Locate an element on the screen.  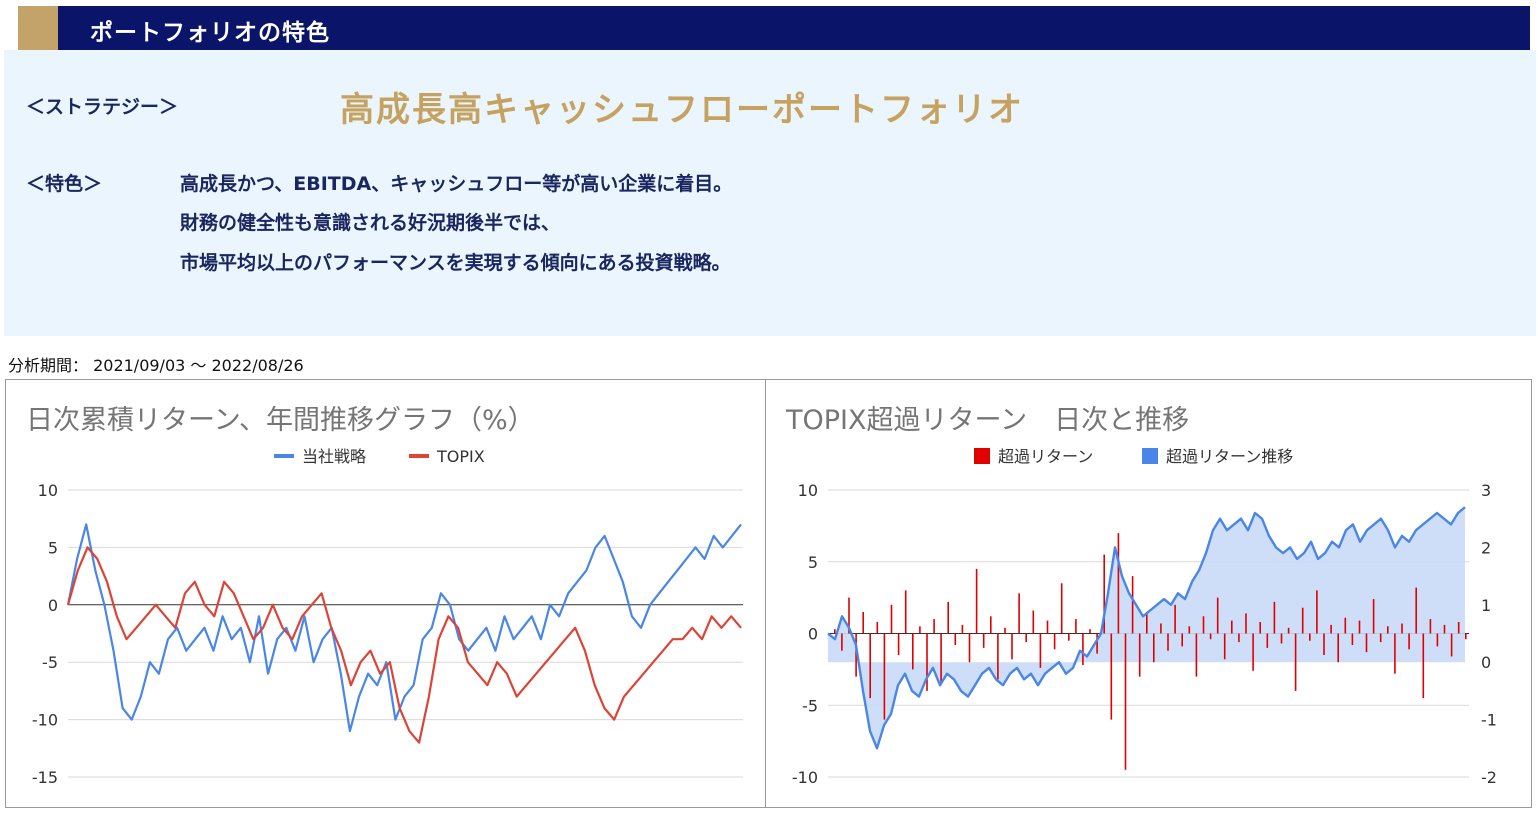
feature-line-3: 市場平均以上のパフォーマンスを実現する傾向にある投資戦略。 is located at coordinates (455, 263).